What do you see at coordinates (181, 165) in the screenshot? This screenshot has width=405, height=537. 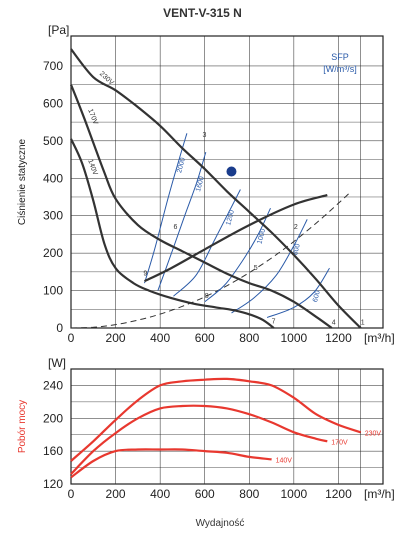 I see `sfp-curve-label-2000: 2000` at bounding box center [181, 165].